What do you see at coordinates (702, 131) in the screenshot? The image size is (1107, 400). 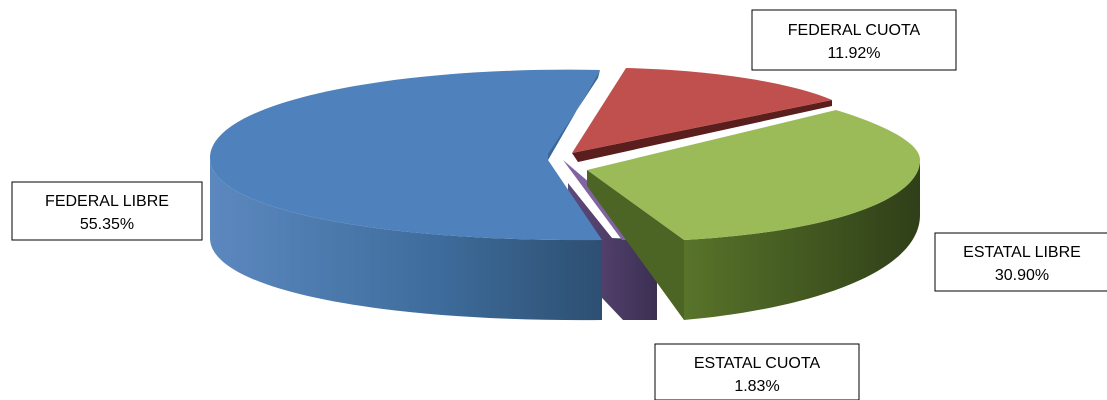 I see `slice-side-federal-cuota` at bounding box center [702, 131].